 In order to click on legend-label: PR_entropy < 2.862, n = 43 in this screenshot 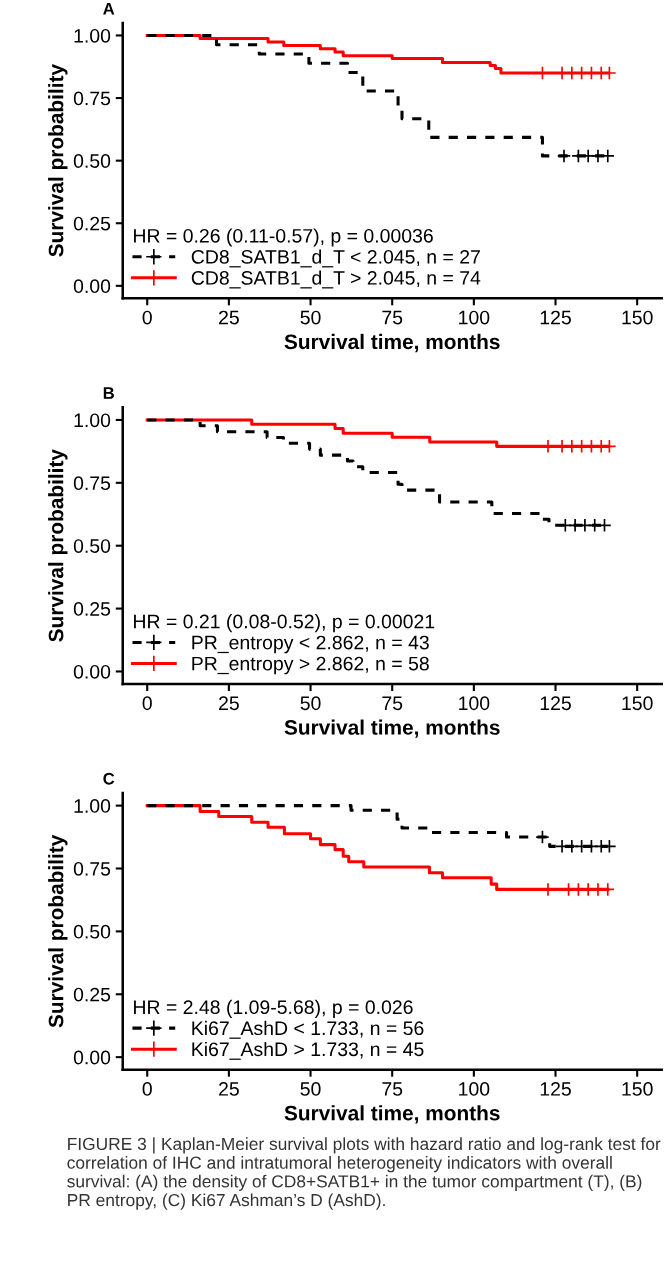, I will do `click(310, 644)`.